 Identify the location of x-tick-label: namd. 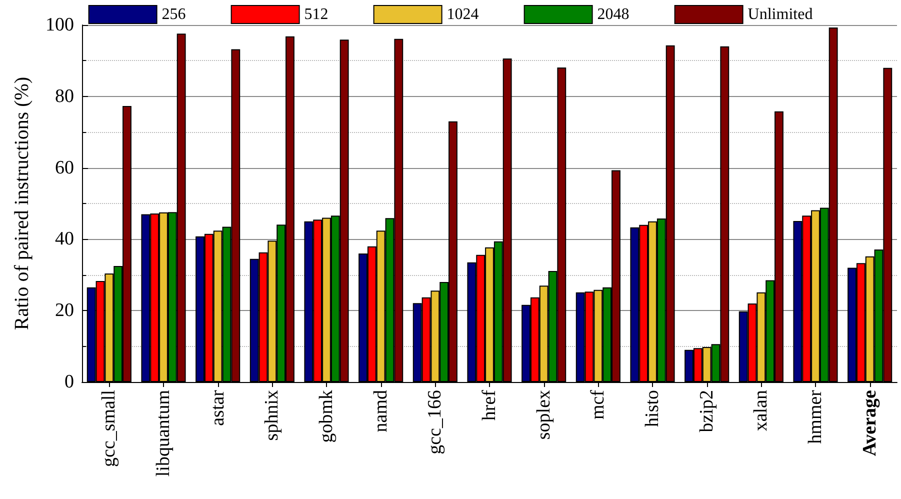
(381, 411).